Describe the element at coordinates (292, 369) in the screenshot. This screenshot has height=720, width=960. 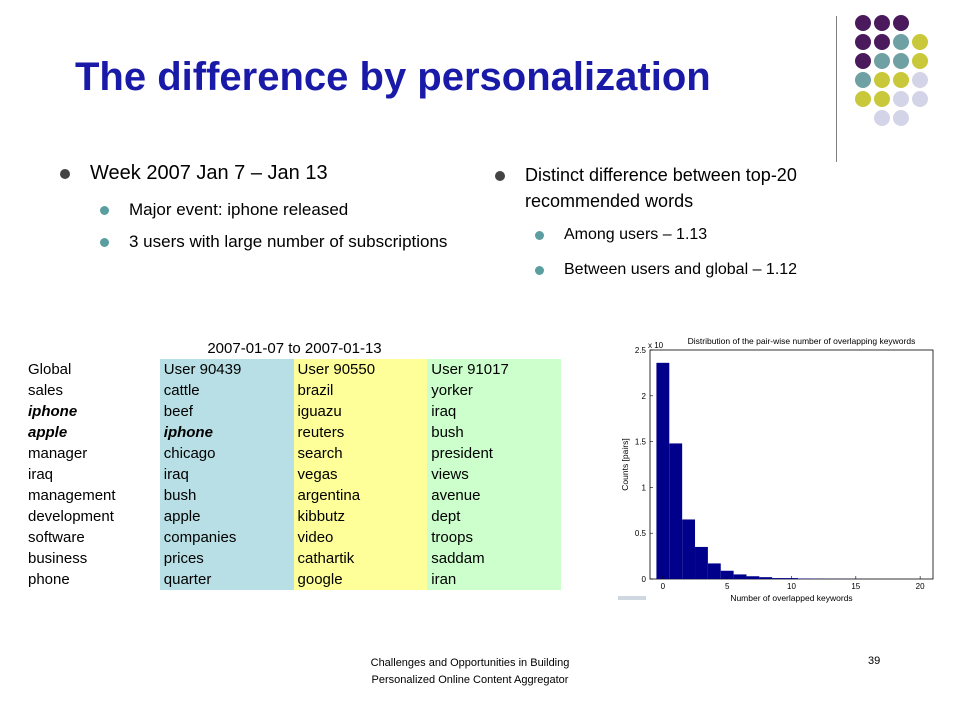
I see `table-header-row: Global User 90439 User 90550 User 91017` at that location.